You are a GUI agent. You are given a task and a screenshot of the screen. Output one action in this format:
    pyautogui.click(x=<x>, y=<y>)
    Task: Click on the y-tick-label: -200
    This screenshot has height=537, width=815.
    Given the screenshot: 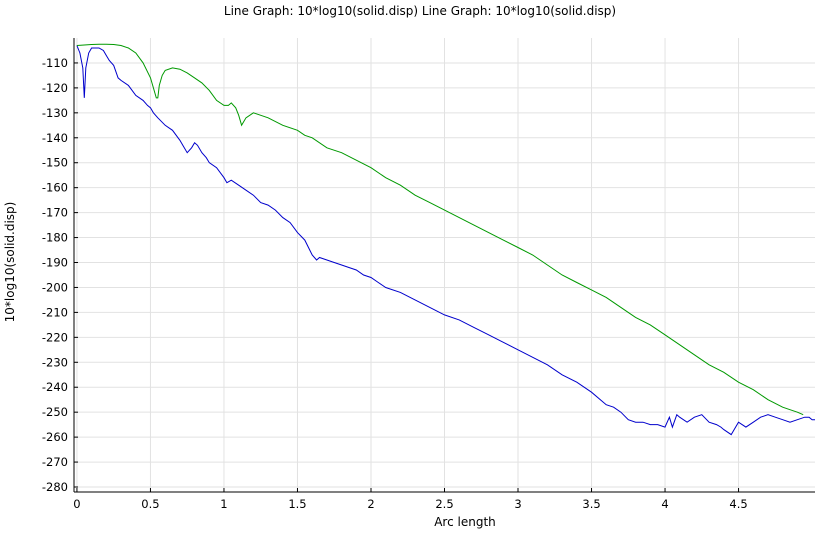 What is the action you would take?
    pyautogui.click(x=55, y=287)
    